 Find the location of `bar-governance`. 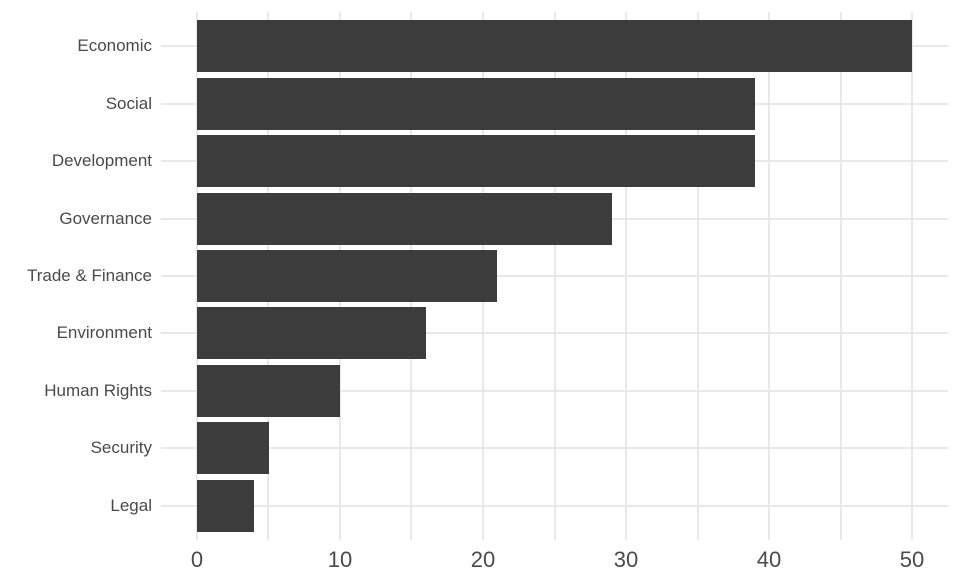

bar-governance is located at coordinates (404, 219).